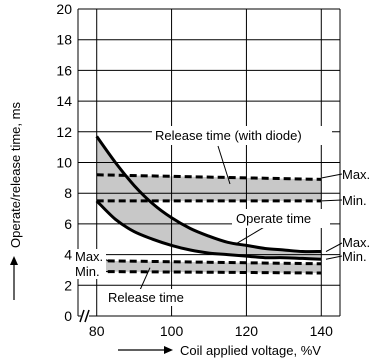 The height and width of the screenshot is (360, 387). What do you see at coordinates (247, 331) in the screenshot?
I see `x-tick-label: 120` at bounding box center [247, 331].